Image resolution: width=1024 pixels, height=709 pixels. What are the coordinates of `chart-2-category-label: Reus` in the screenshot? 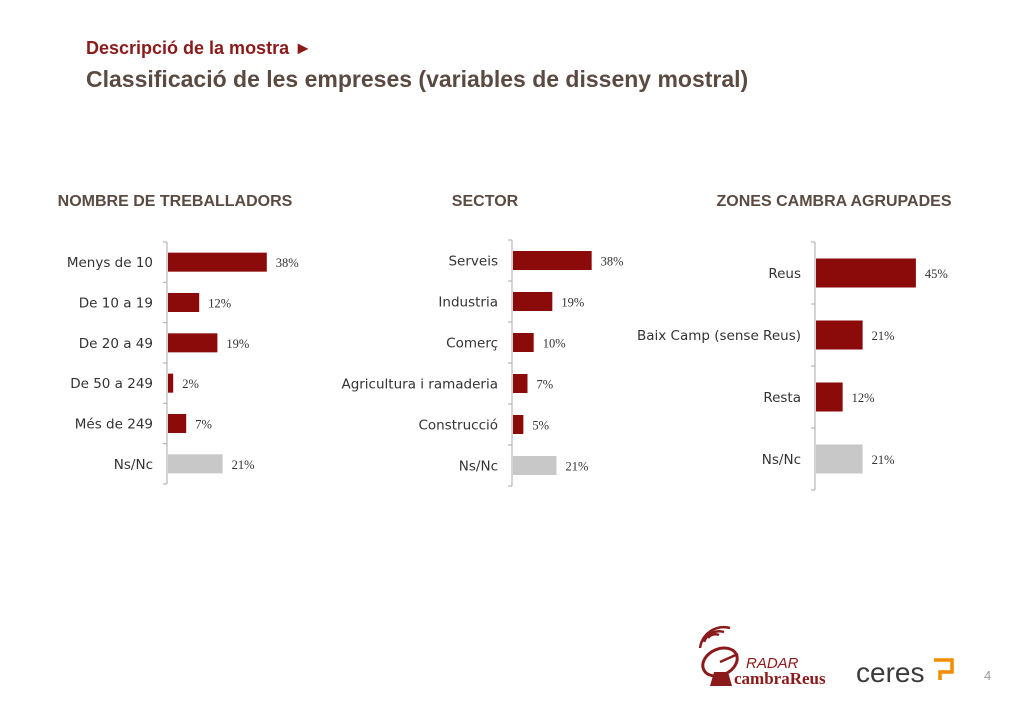 It's located at (784, 274).